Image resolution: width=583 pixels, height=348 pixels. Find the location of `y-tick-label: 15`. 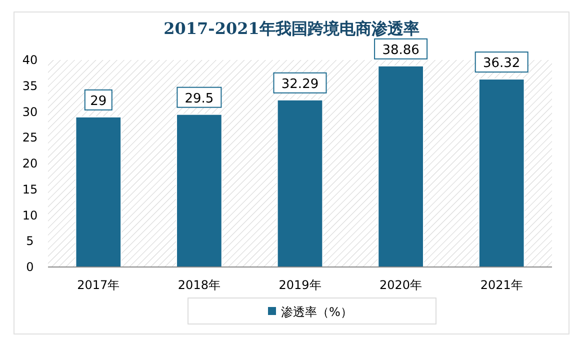

y-tick-label: 15 is located at coordinates (30, 189).